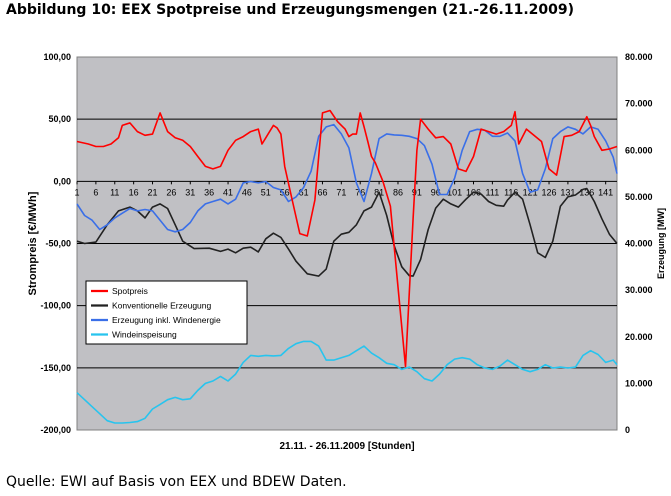 The image size is (671, 496). Describe the element at coordinates (228, 192) in the screenshot. I see `x-tick-label: 41` at that location.